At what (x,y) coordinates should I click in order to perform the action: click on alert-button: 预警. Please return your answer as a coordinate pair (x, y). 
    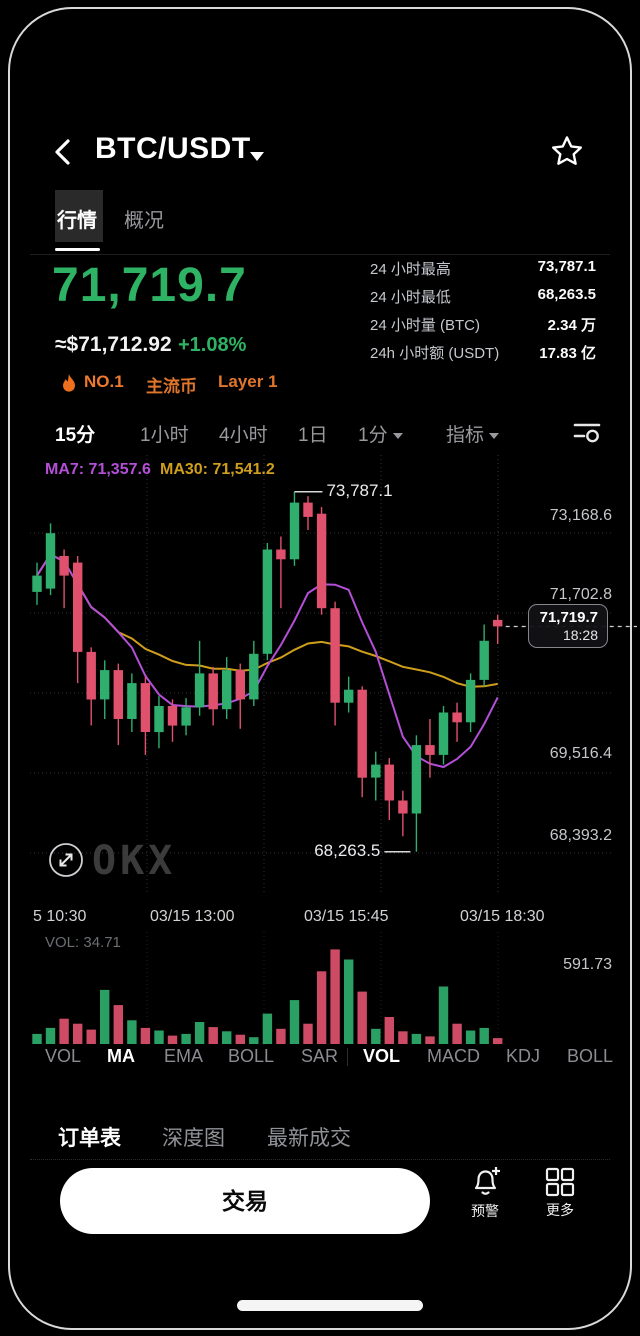
    Looking at the image, I should click on (485, 1193).